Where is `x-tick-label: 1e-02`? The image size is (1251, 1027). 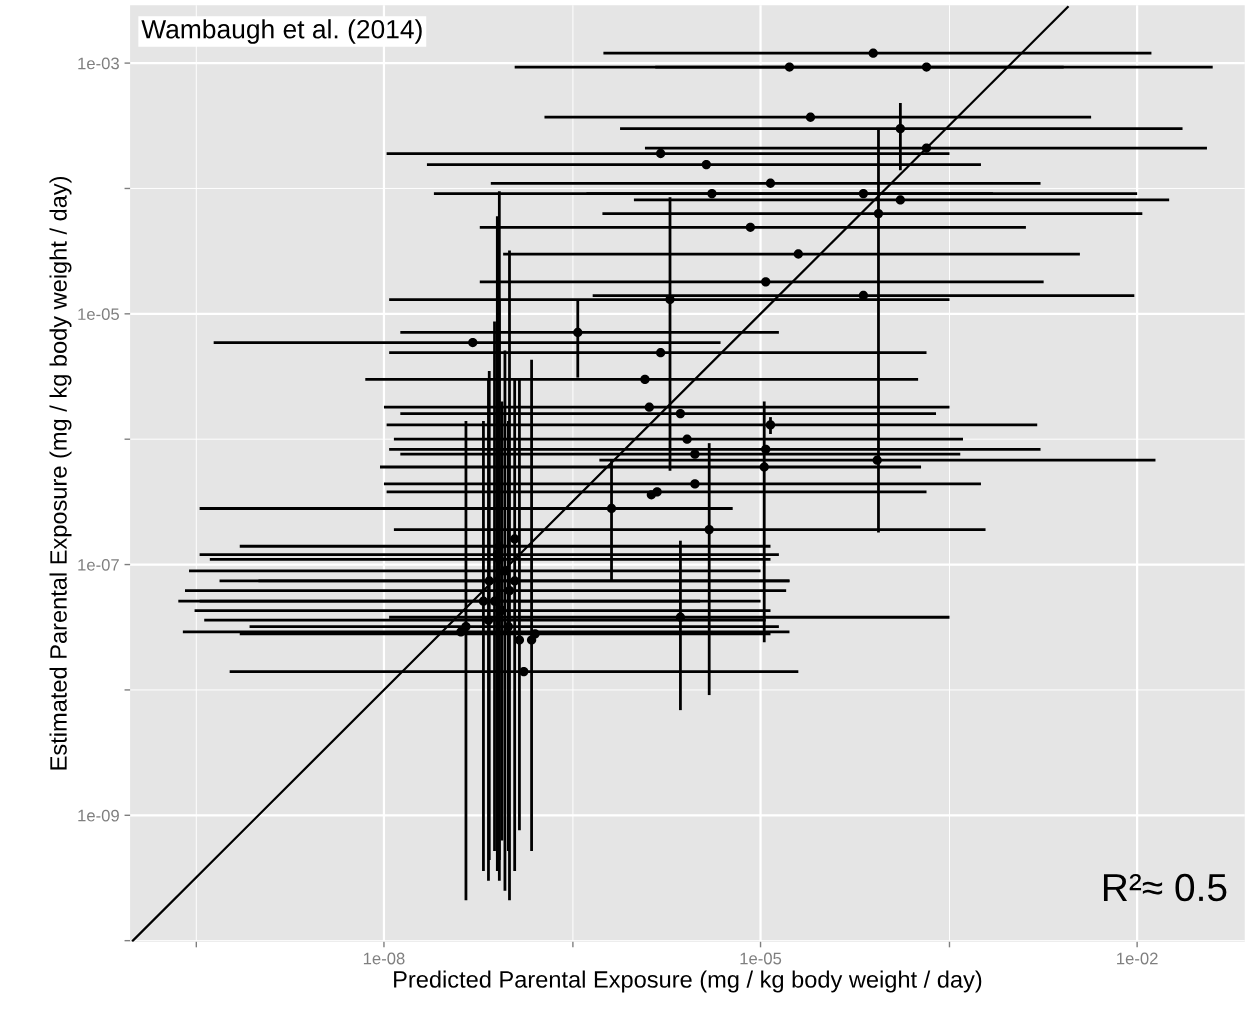
x-tick-label: 1e-02 is located at coordinates (1137, 958).